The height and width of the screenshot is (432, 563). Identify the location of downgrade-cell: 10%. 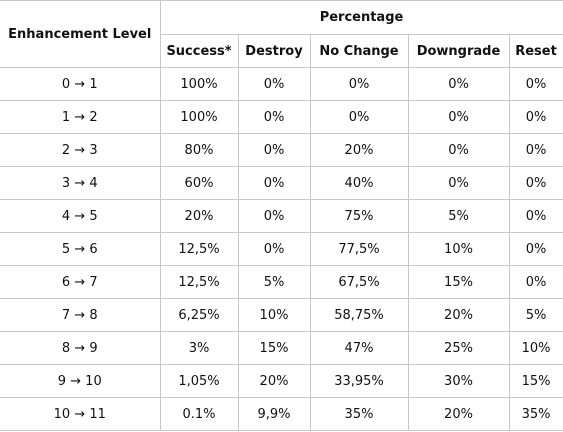
(458, 249).